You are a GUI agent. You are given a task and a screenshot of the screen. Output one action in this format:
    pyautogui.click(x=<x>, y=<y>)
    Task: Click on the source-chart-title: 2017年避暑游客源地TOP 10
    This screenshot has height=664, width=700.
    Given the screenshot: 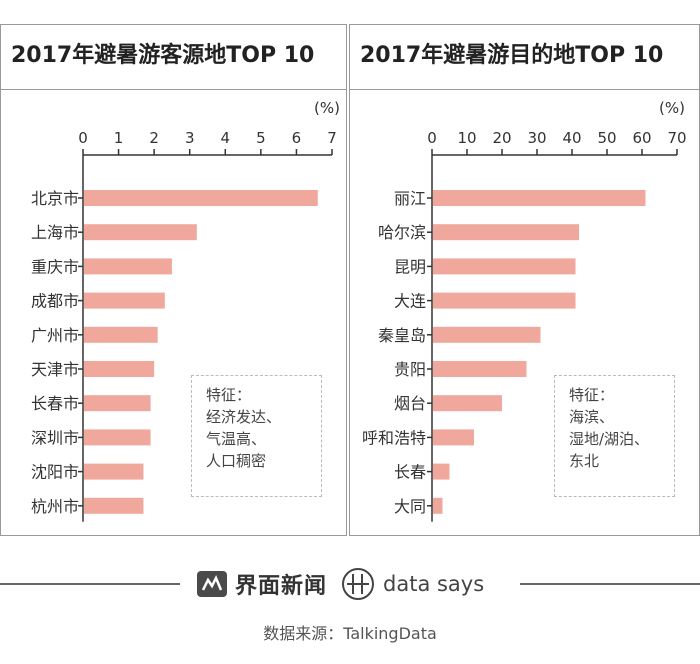 What is the action you would take?
    pyautogui.click(x=173, y=57)
    